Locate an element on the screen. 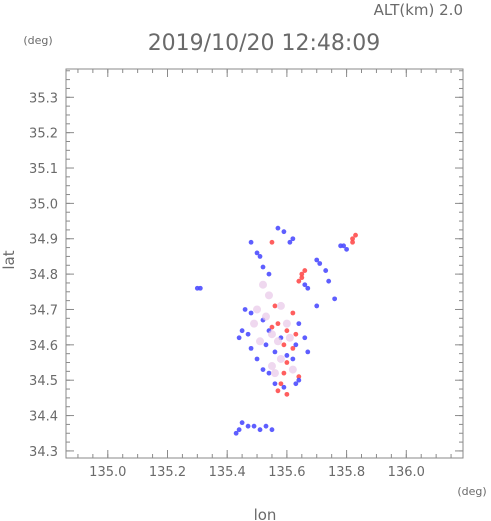  x-tick-labels: 135.0 135.2 135.4 135.6 135.8 136.0 is located at coordinates (257, 472).